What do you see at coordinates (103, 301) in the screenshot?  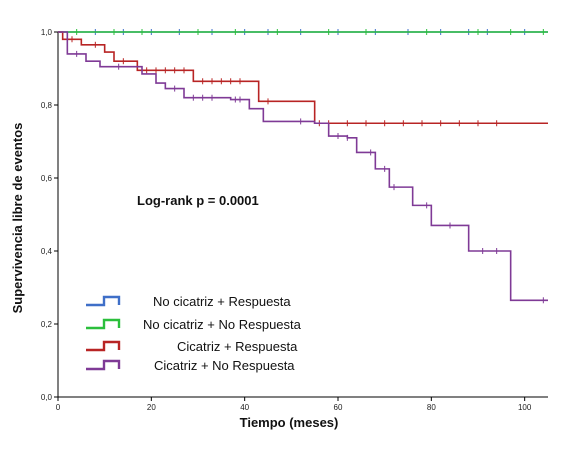 I see `legend-swatch-no-cicatriz-respuesta` at bounding box center [103, 301].